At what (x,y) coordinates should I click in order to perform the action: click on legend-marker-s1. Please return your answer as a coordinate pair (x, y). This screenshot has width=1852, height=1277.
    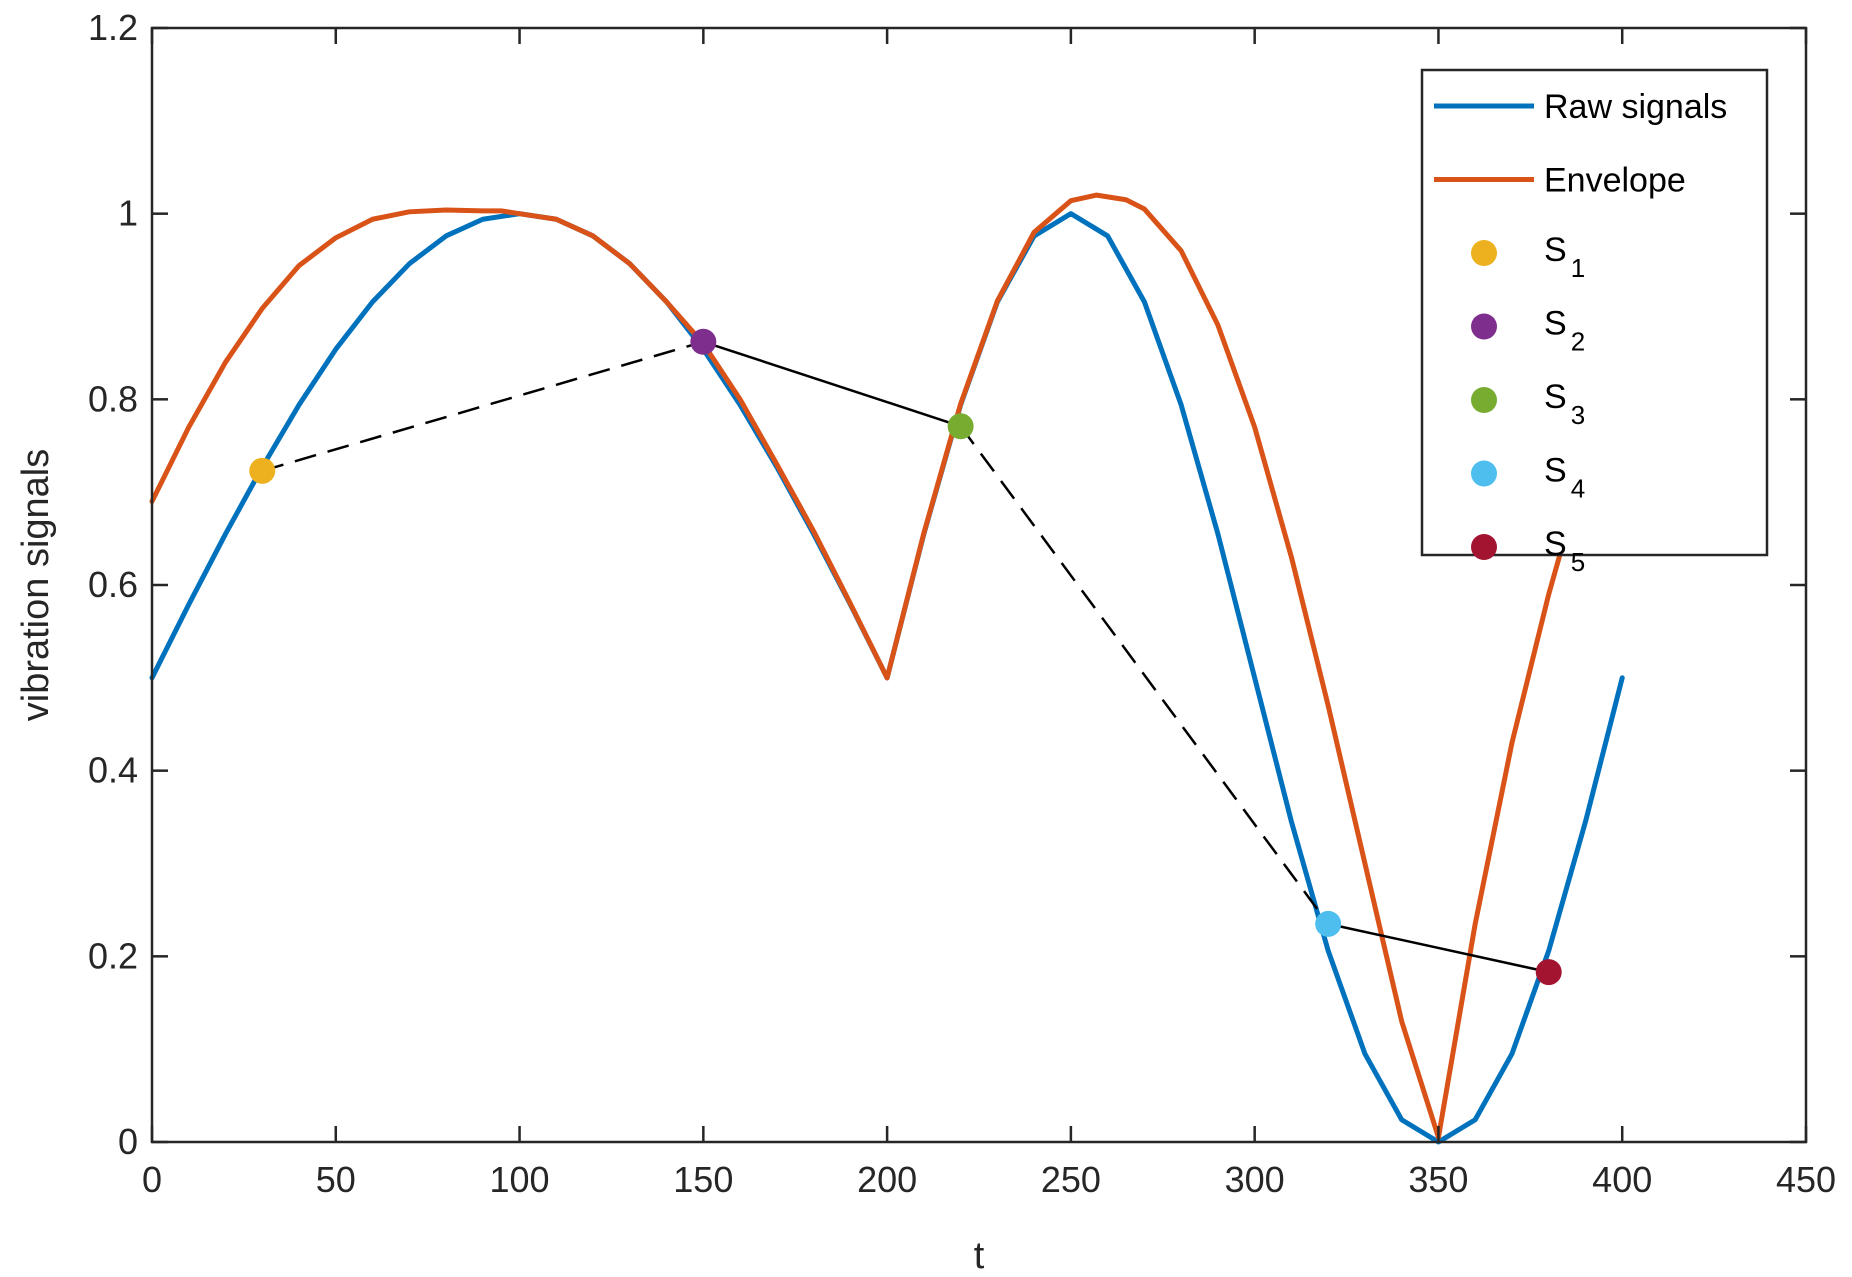
    Looking at the image, I should click on (1484, 253).